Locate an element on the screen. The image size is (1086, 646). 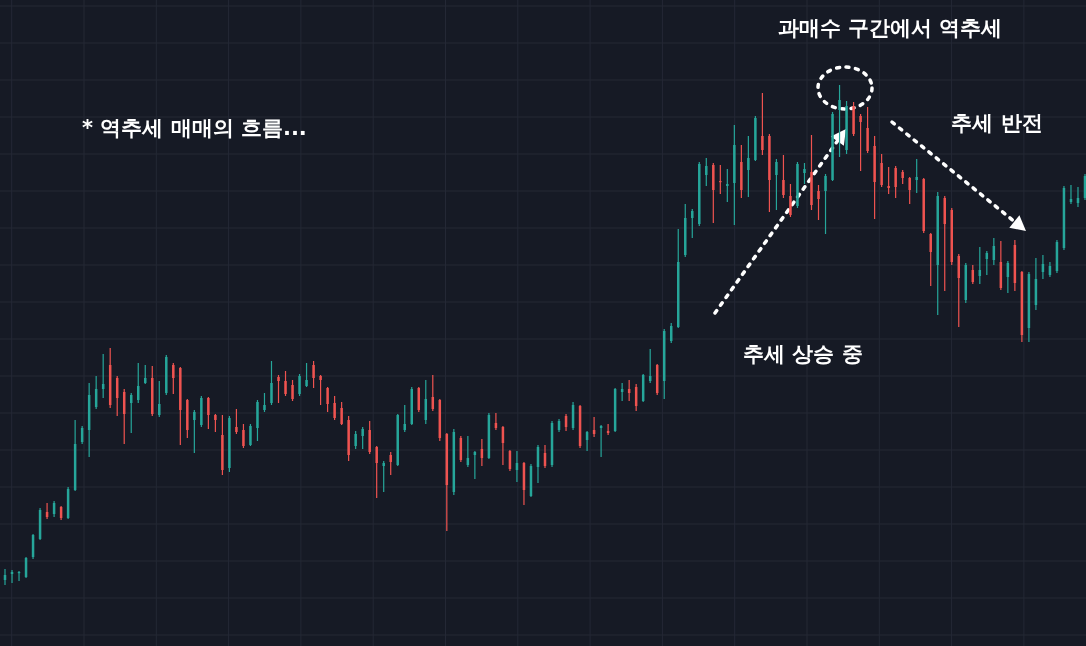
annotation: 추세 상승 중 is located at coordinates (803, 354).